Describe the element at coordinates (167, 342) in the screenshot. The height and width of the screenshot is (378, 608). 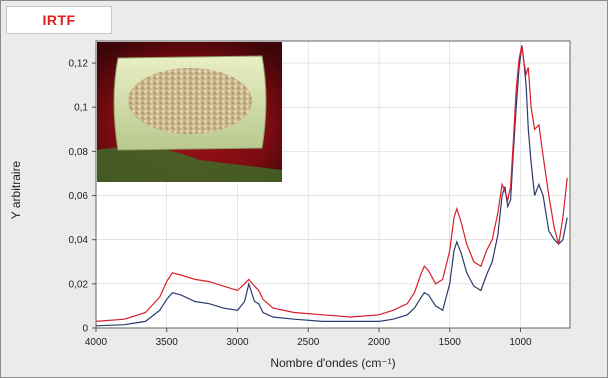
I see `x-tick-label: 3500` at that location.